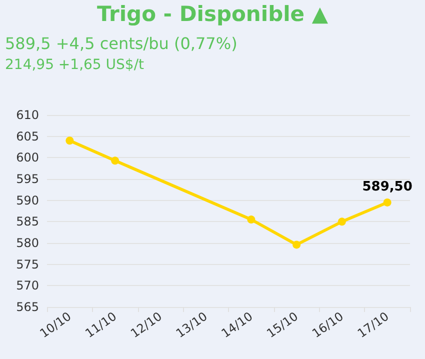 The width and height of the screenshot is (425, 359). I want to click on y-tick-label: 605, so click(27, 136).